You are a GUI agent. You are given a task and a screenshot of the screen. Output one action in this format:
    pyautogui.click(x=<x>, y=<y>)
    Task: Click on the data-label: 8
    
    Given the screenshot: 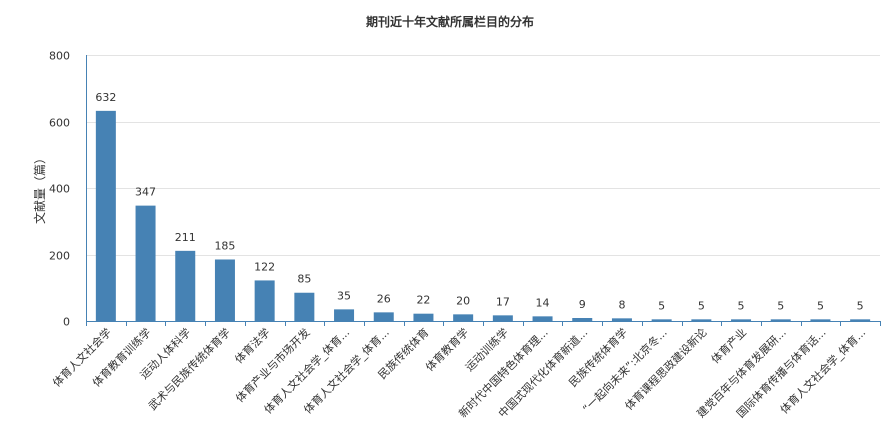 What is the action you would take?
    pyautogui.click(x=621, y=304)
    